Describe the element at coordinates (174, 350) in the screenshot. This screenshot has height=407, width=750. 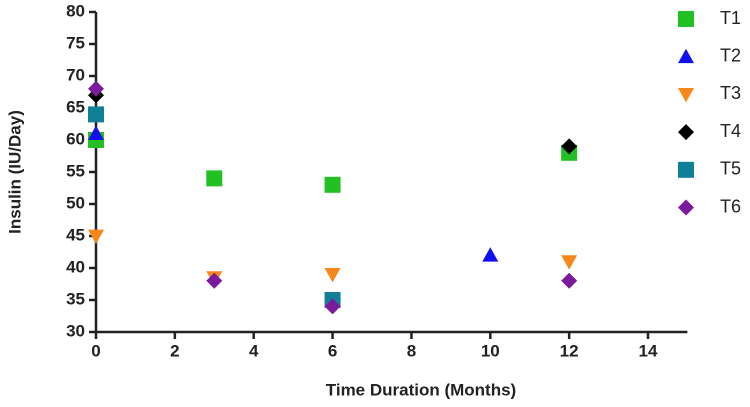
I see `x-tick-label: 2` at that location.